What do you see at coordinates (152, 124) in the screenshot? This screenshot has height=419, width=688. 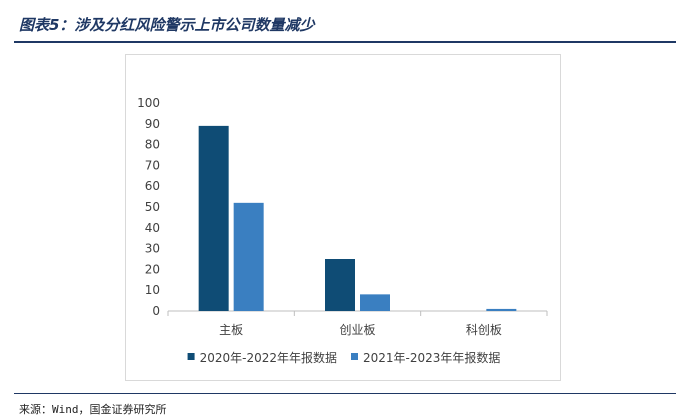 I see `y-tick-label: 90` at bounding box center [152, 124].